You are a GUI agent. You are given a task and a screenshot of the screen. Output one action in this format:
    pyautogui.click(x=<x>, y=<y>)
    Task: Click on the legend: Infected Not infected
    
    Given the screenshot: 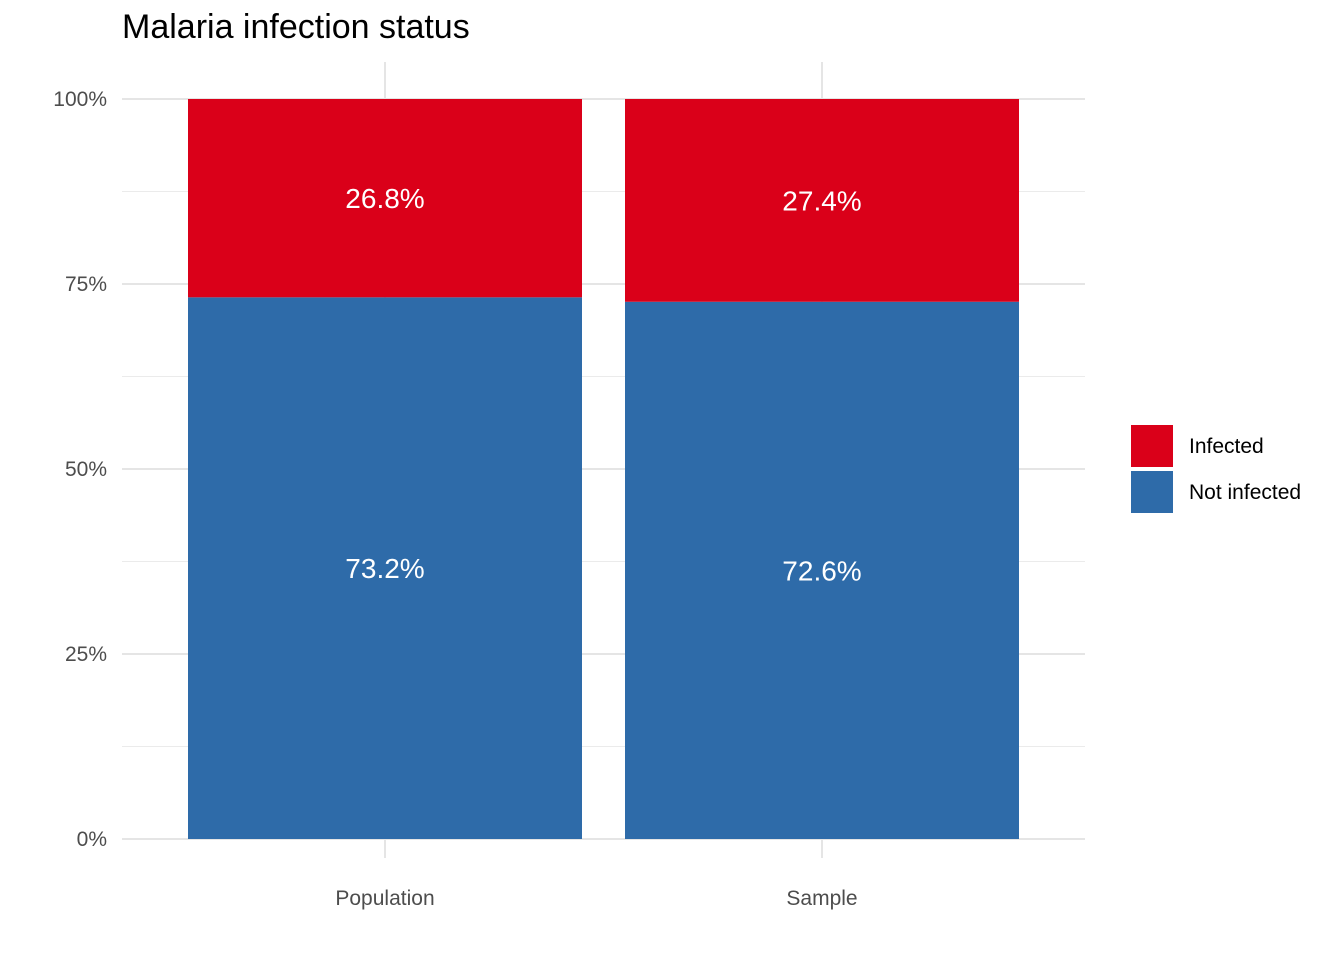 What is the action you would take?
    pyautogui.click(x=1216, y=469)
    